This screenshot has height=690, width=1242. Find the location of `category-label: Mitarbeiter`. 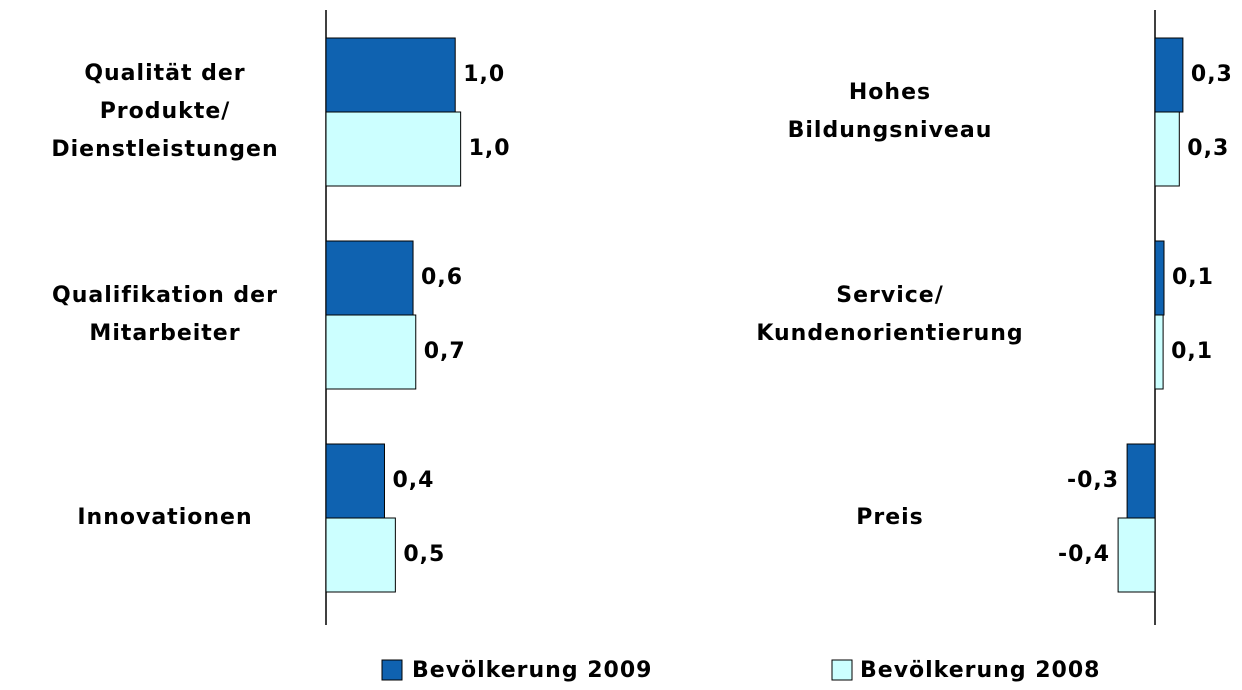

category-label: Mitarbeiter is located at coordinates (164, 333).